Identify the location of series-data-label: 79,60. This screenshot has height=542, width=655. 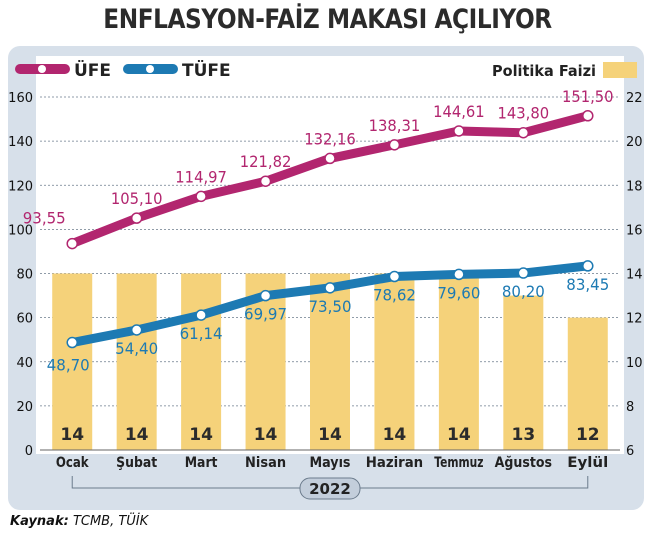
(458, 292).